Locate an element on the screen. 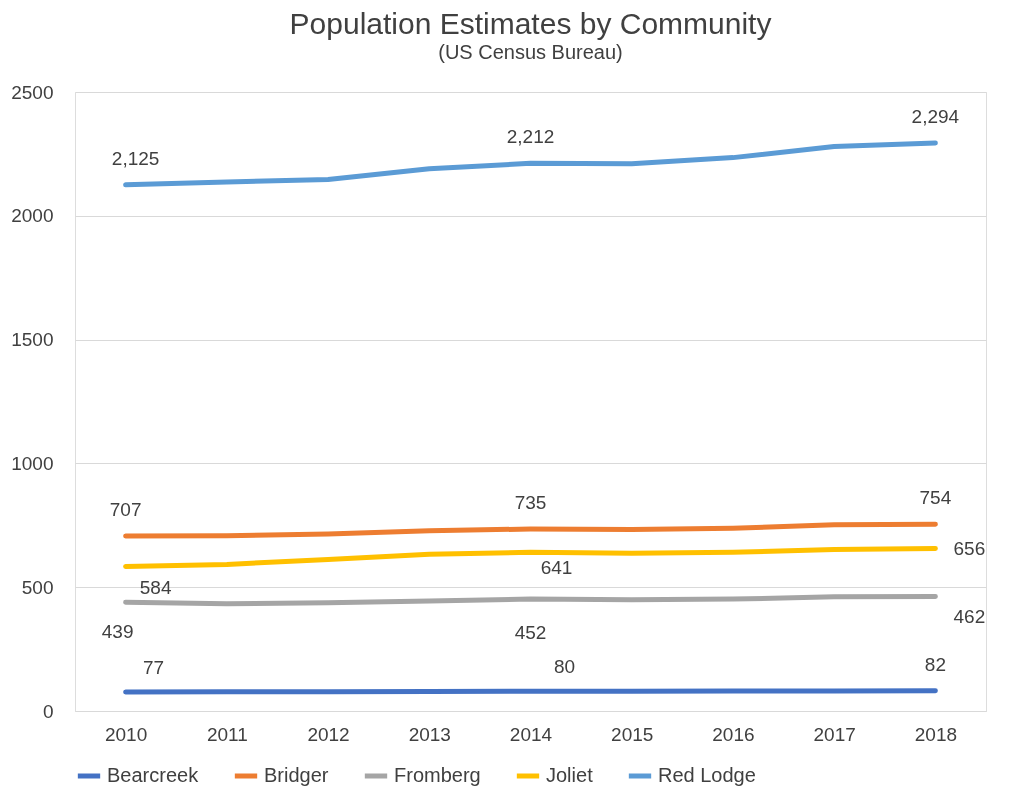 The image size is (1031, 796). data-label: 80 is located at coordinates (564, 667).